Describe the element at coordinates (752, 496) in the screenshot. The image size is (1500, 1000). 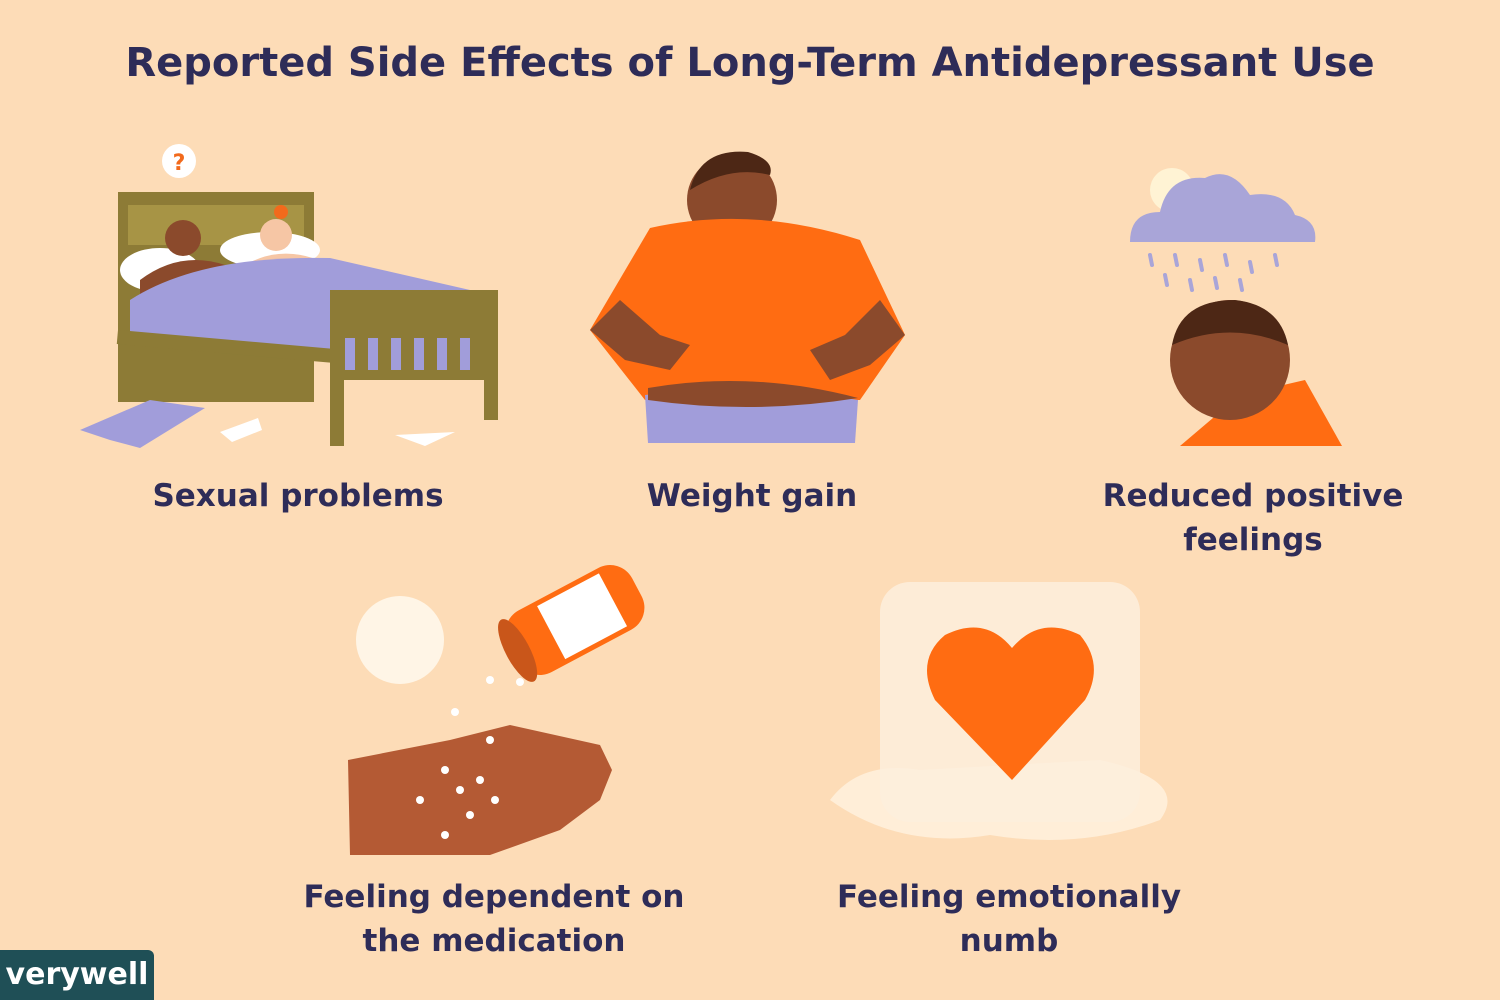
I see `item-label: Weight gain` at that location.